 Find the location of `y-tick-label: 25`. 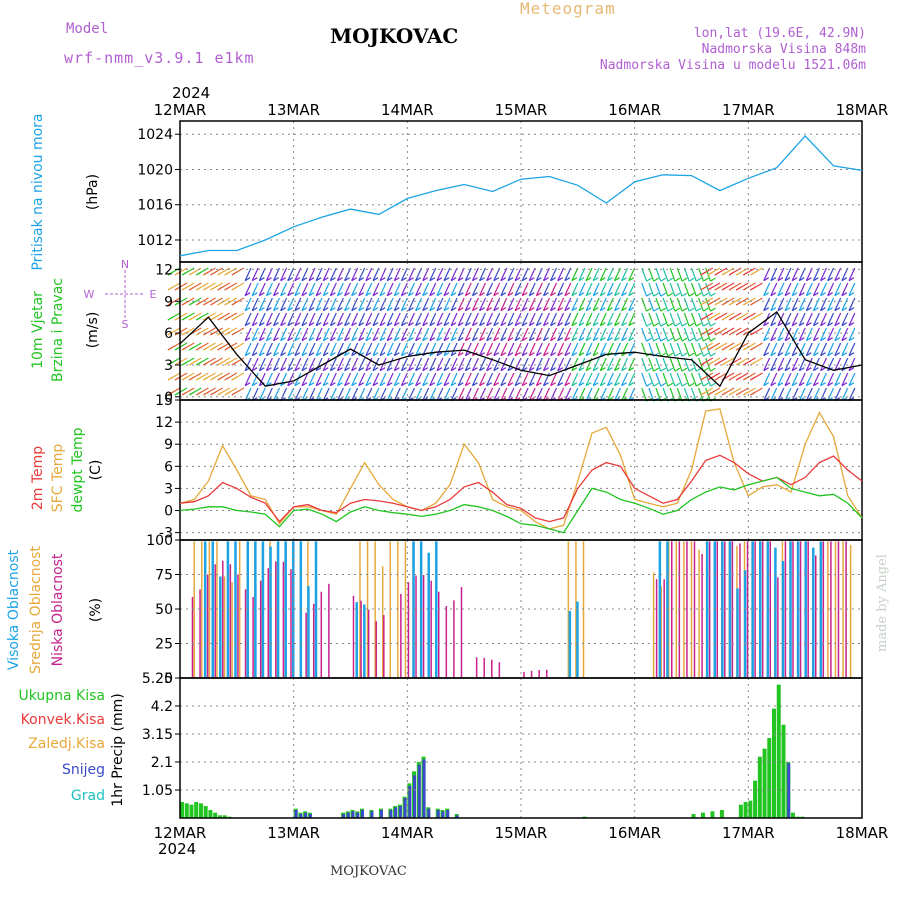

y-tick-label: 25 is located at coordinates (164, 645).